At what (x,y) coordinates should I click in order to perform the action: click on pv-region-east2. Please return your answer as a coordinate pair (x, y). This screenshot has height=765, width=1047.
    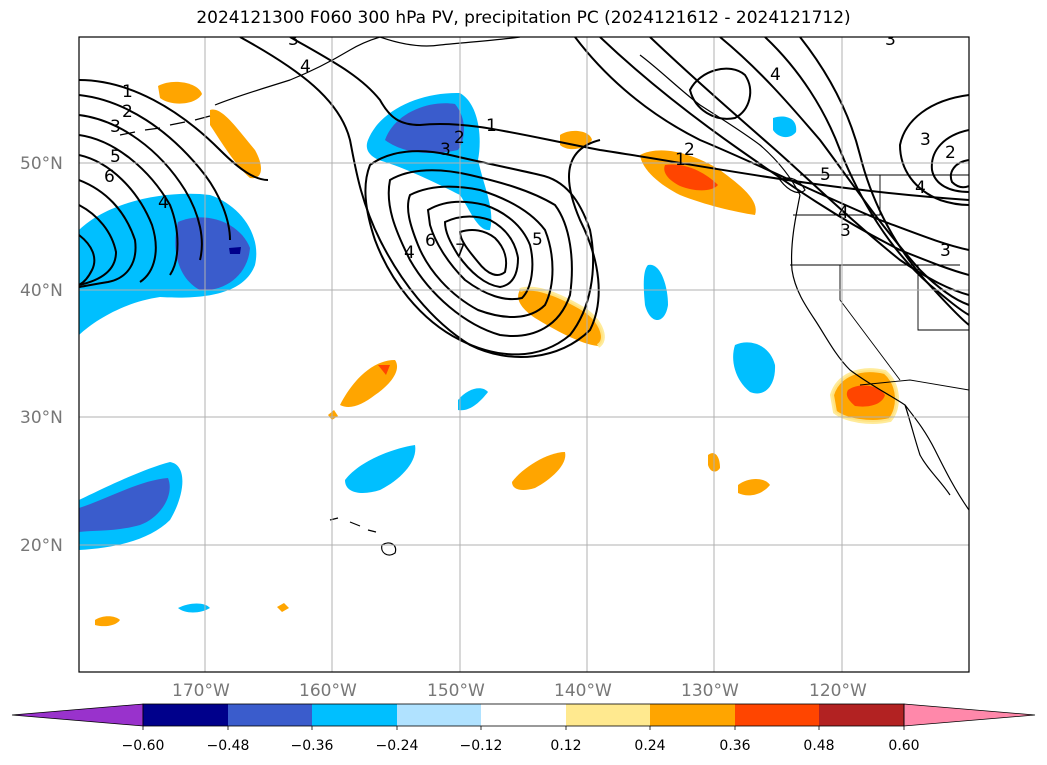
    Looking at the image, I should click on (754, 368).